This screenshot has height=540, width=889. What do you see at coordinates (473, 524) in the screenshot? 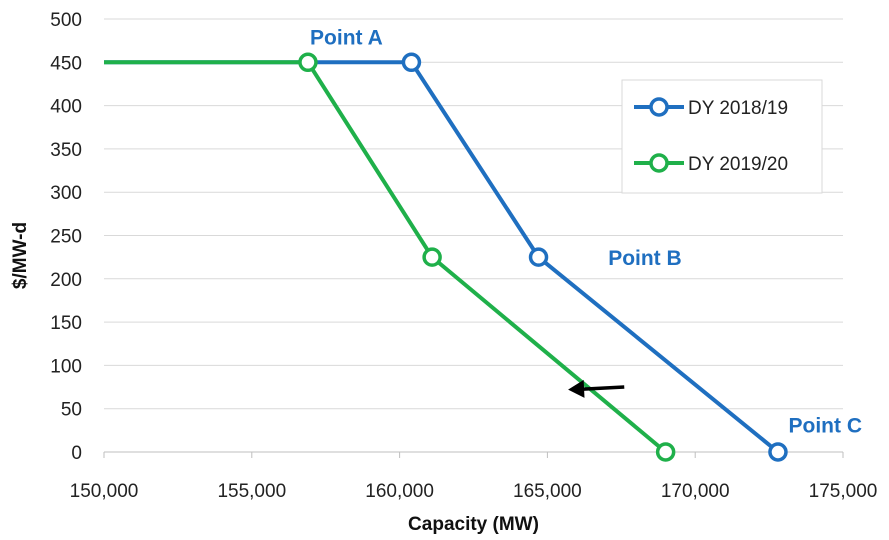
I see `x-axis-title: Capacity (MW)` at bounding box center [473, 524].